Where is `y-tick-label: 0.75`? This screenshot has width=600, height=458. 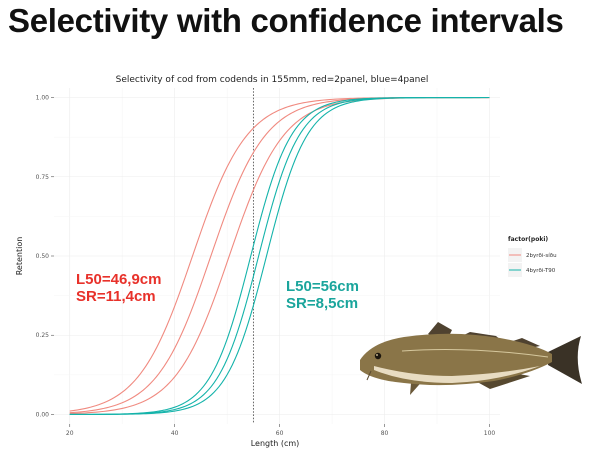 y-tick-label: 0.75 is located at coordinates (43, 177).